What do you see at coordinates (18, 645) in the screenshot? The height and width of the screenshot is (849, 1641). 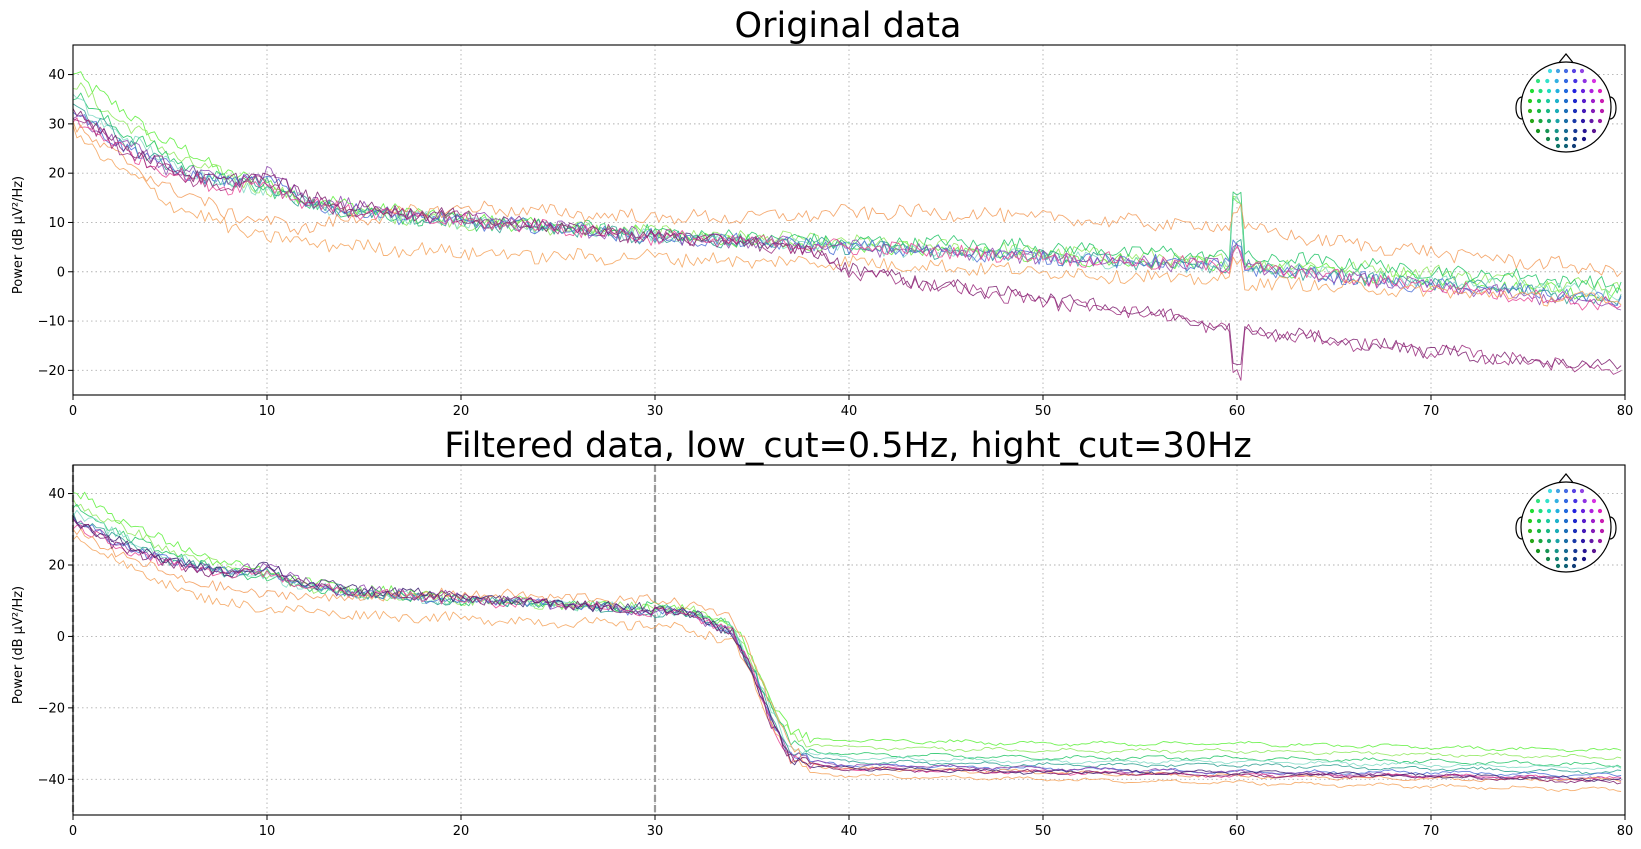 I see `y-axis-label: Power (dB µV²/Hz)` at bounding box center [18, 645].